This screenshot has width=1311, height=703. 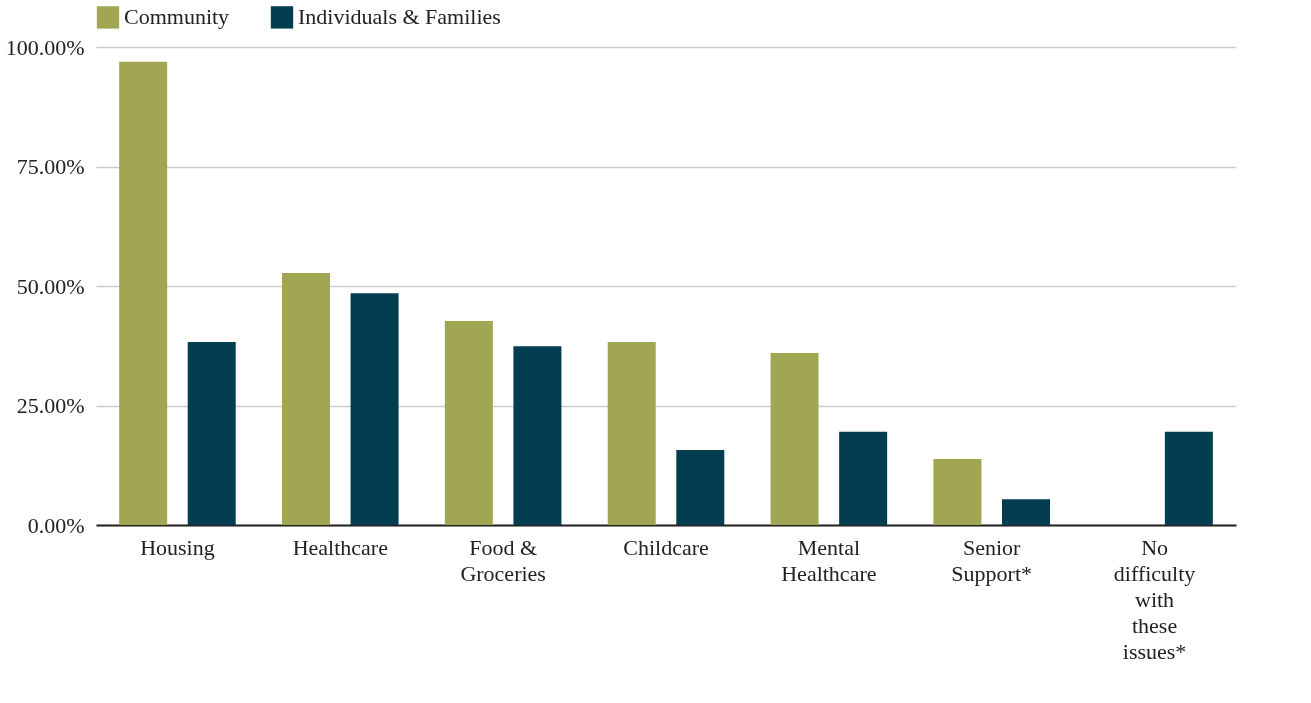 What do you see at coordinates (340, 547) in the screenshot?
I see `x-tick-label: Healthcare` at bounding box center [340, 547].